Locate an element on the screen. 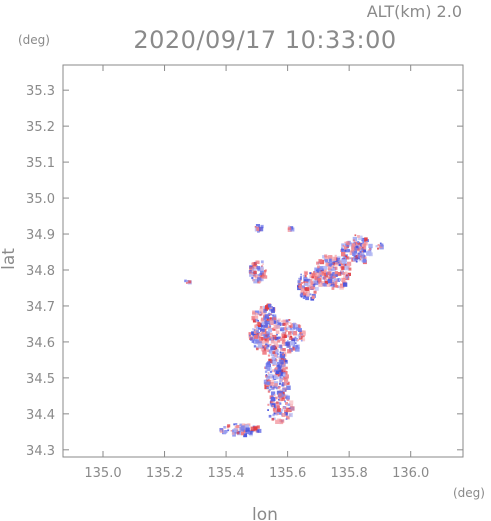 The image size is (491, 521). y-tick-label: 34.6 is located at coordinates (40, 343).